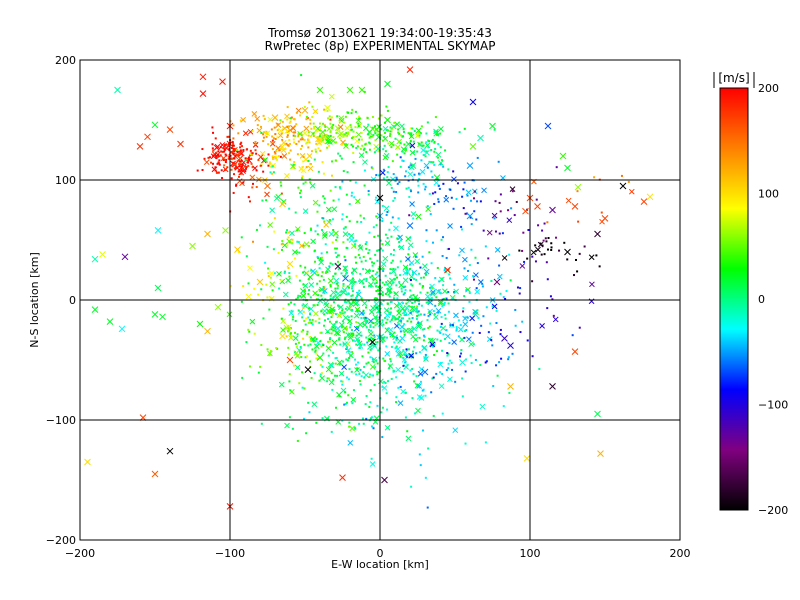  What do you see at coordinates (379, 33) in the screenshot?
I see `chart-title: Tromsø 20130621 19:34:00-19:35:43` at bounding box center [379, 33].